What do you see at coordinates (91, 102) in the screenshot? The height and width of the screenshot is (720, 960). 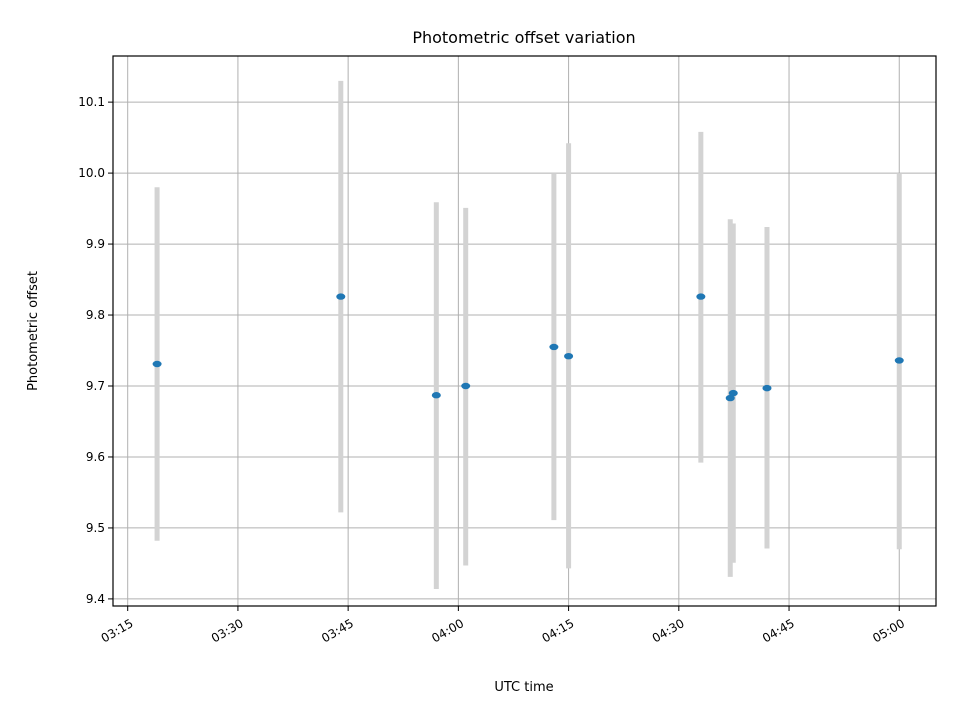 I see `y-tick-label: 10.1` at bounding box center [91, 102].